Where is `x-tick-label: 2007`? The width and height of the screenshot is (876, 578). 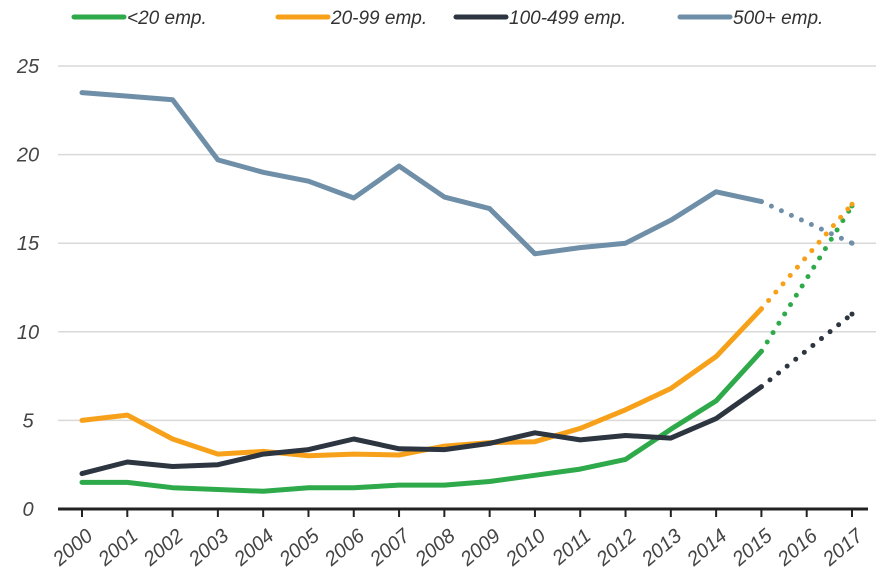 x-tick-label: 2007 is located at coordinates (390, 547).